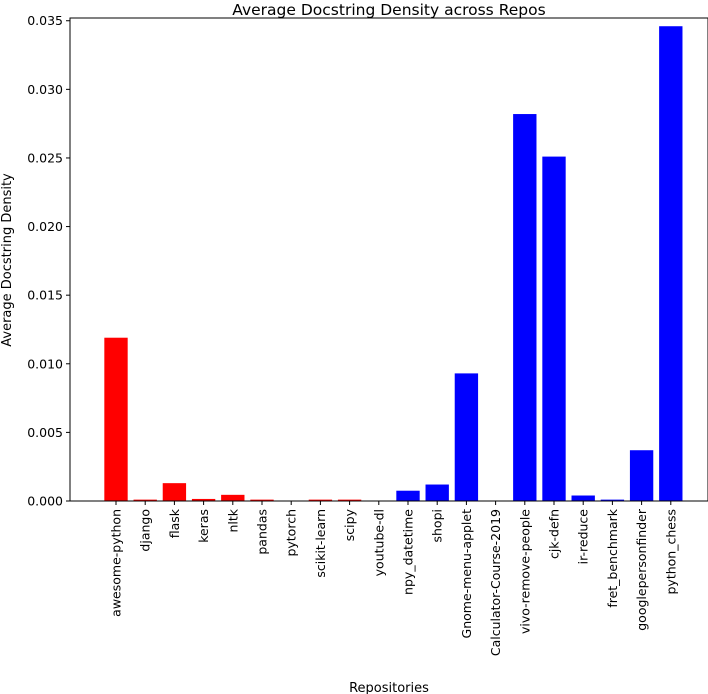  I want to click on x-tick-label: django, so click(145, 530).